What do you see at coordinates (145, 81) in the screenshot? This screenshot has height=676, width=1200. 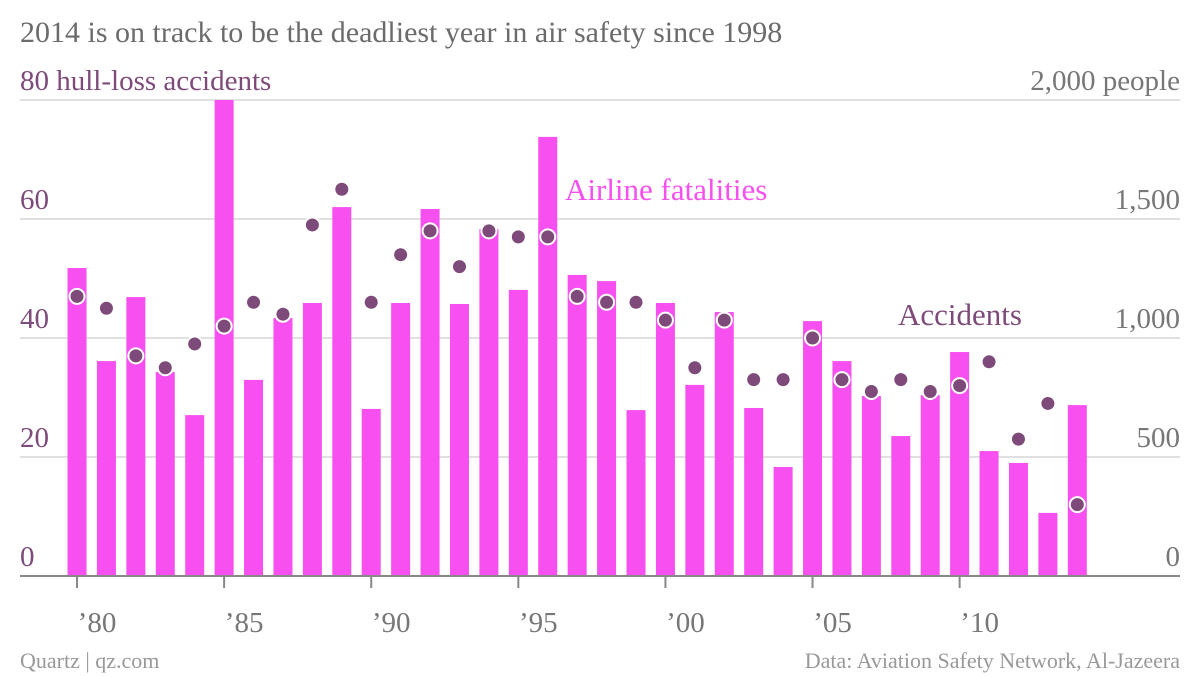 I see `y-tick-label: 80 hull-loss accidents` at bounding box center [145, 81].